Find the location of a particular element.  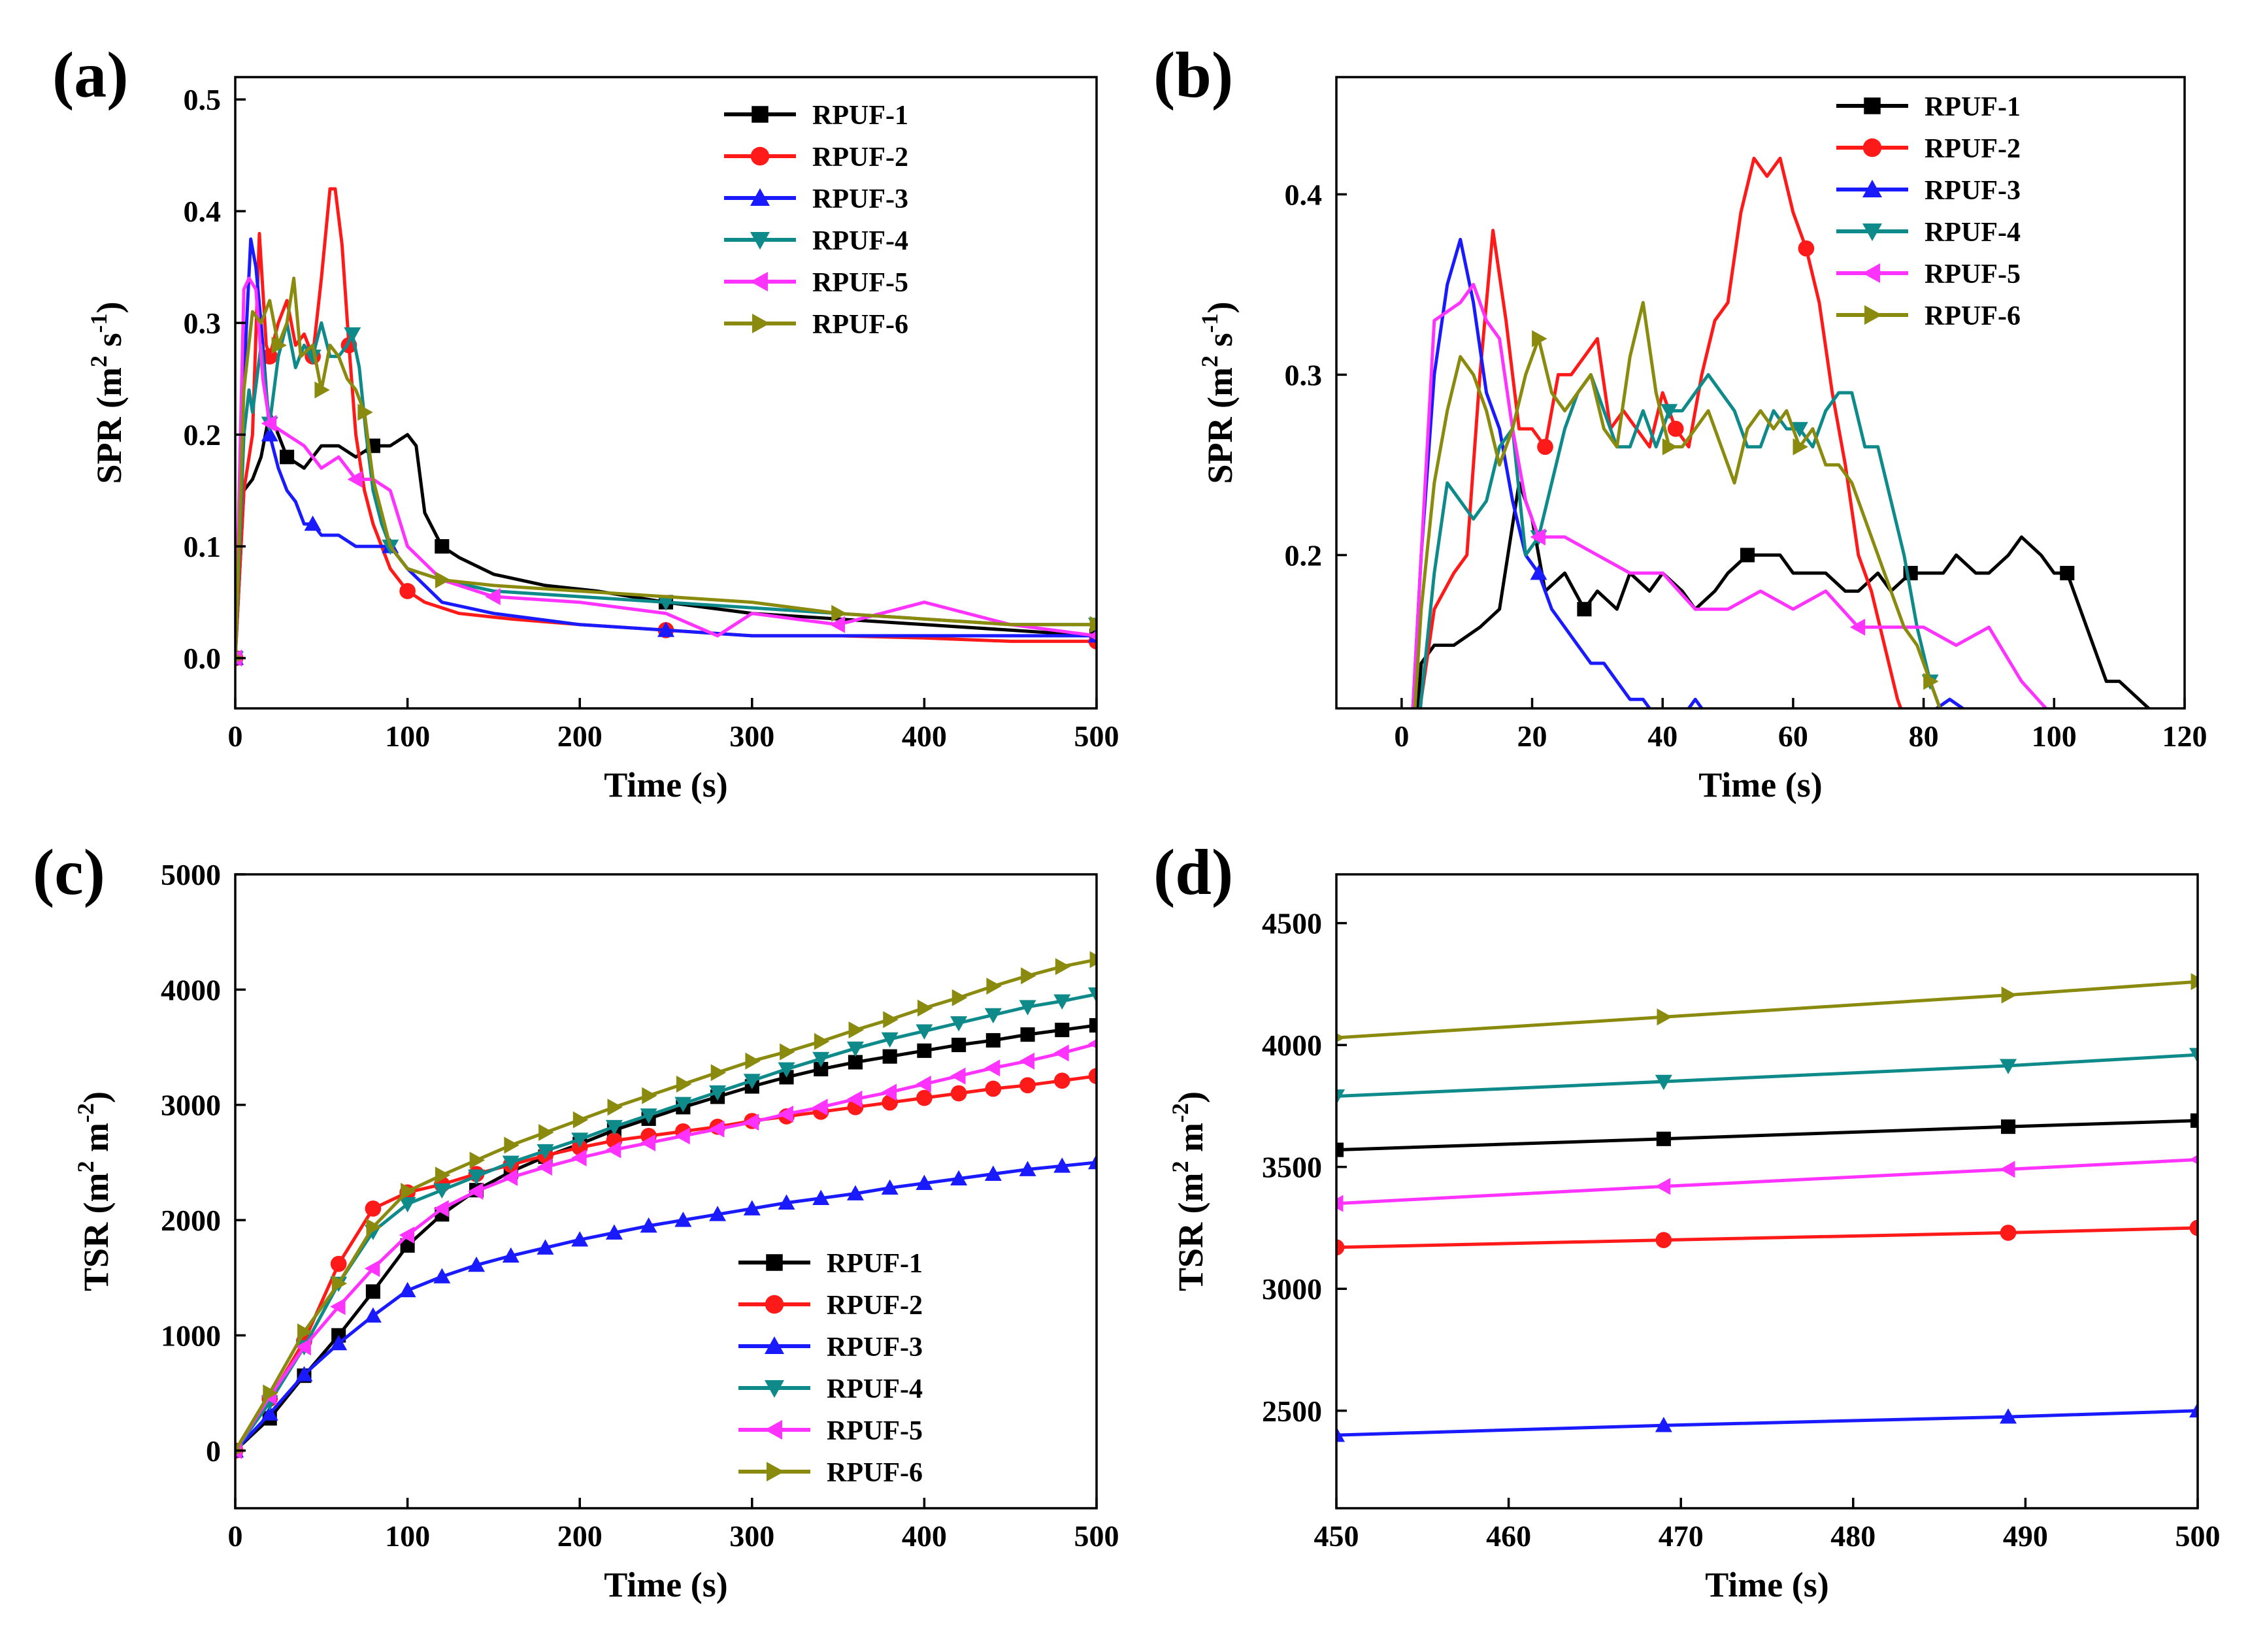

legend-label: RPUF-6 is located at coordinates (1973, 316).